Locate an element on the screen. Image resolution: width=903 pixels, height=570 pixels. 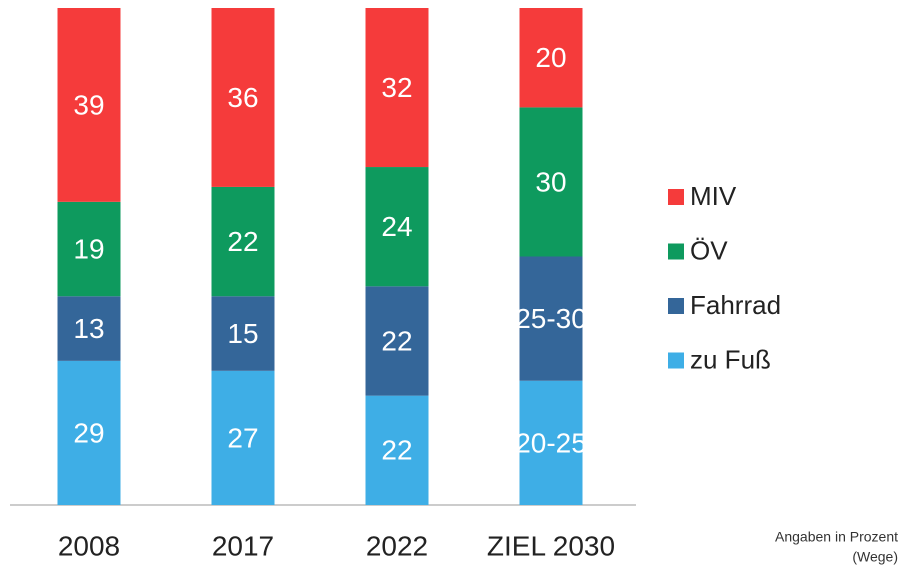
data-label: 30 is located at coordinates (550, 181).